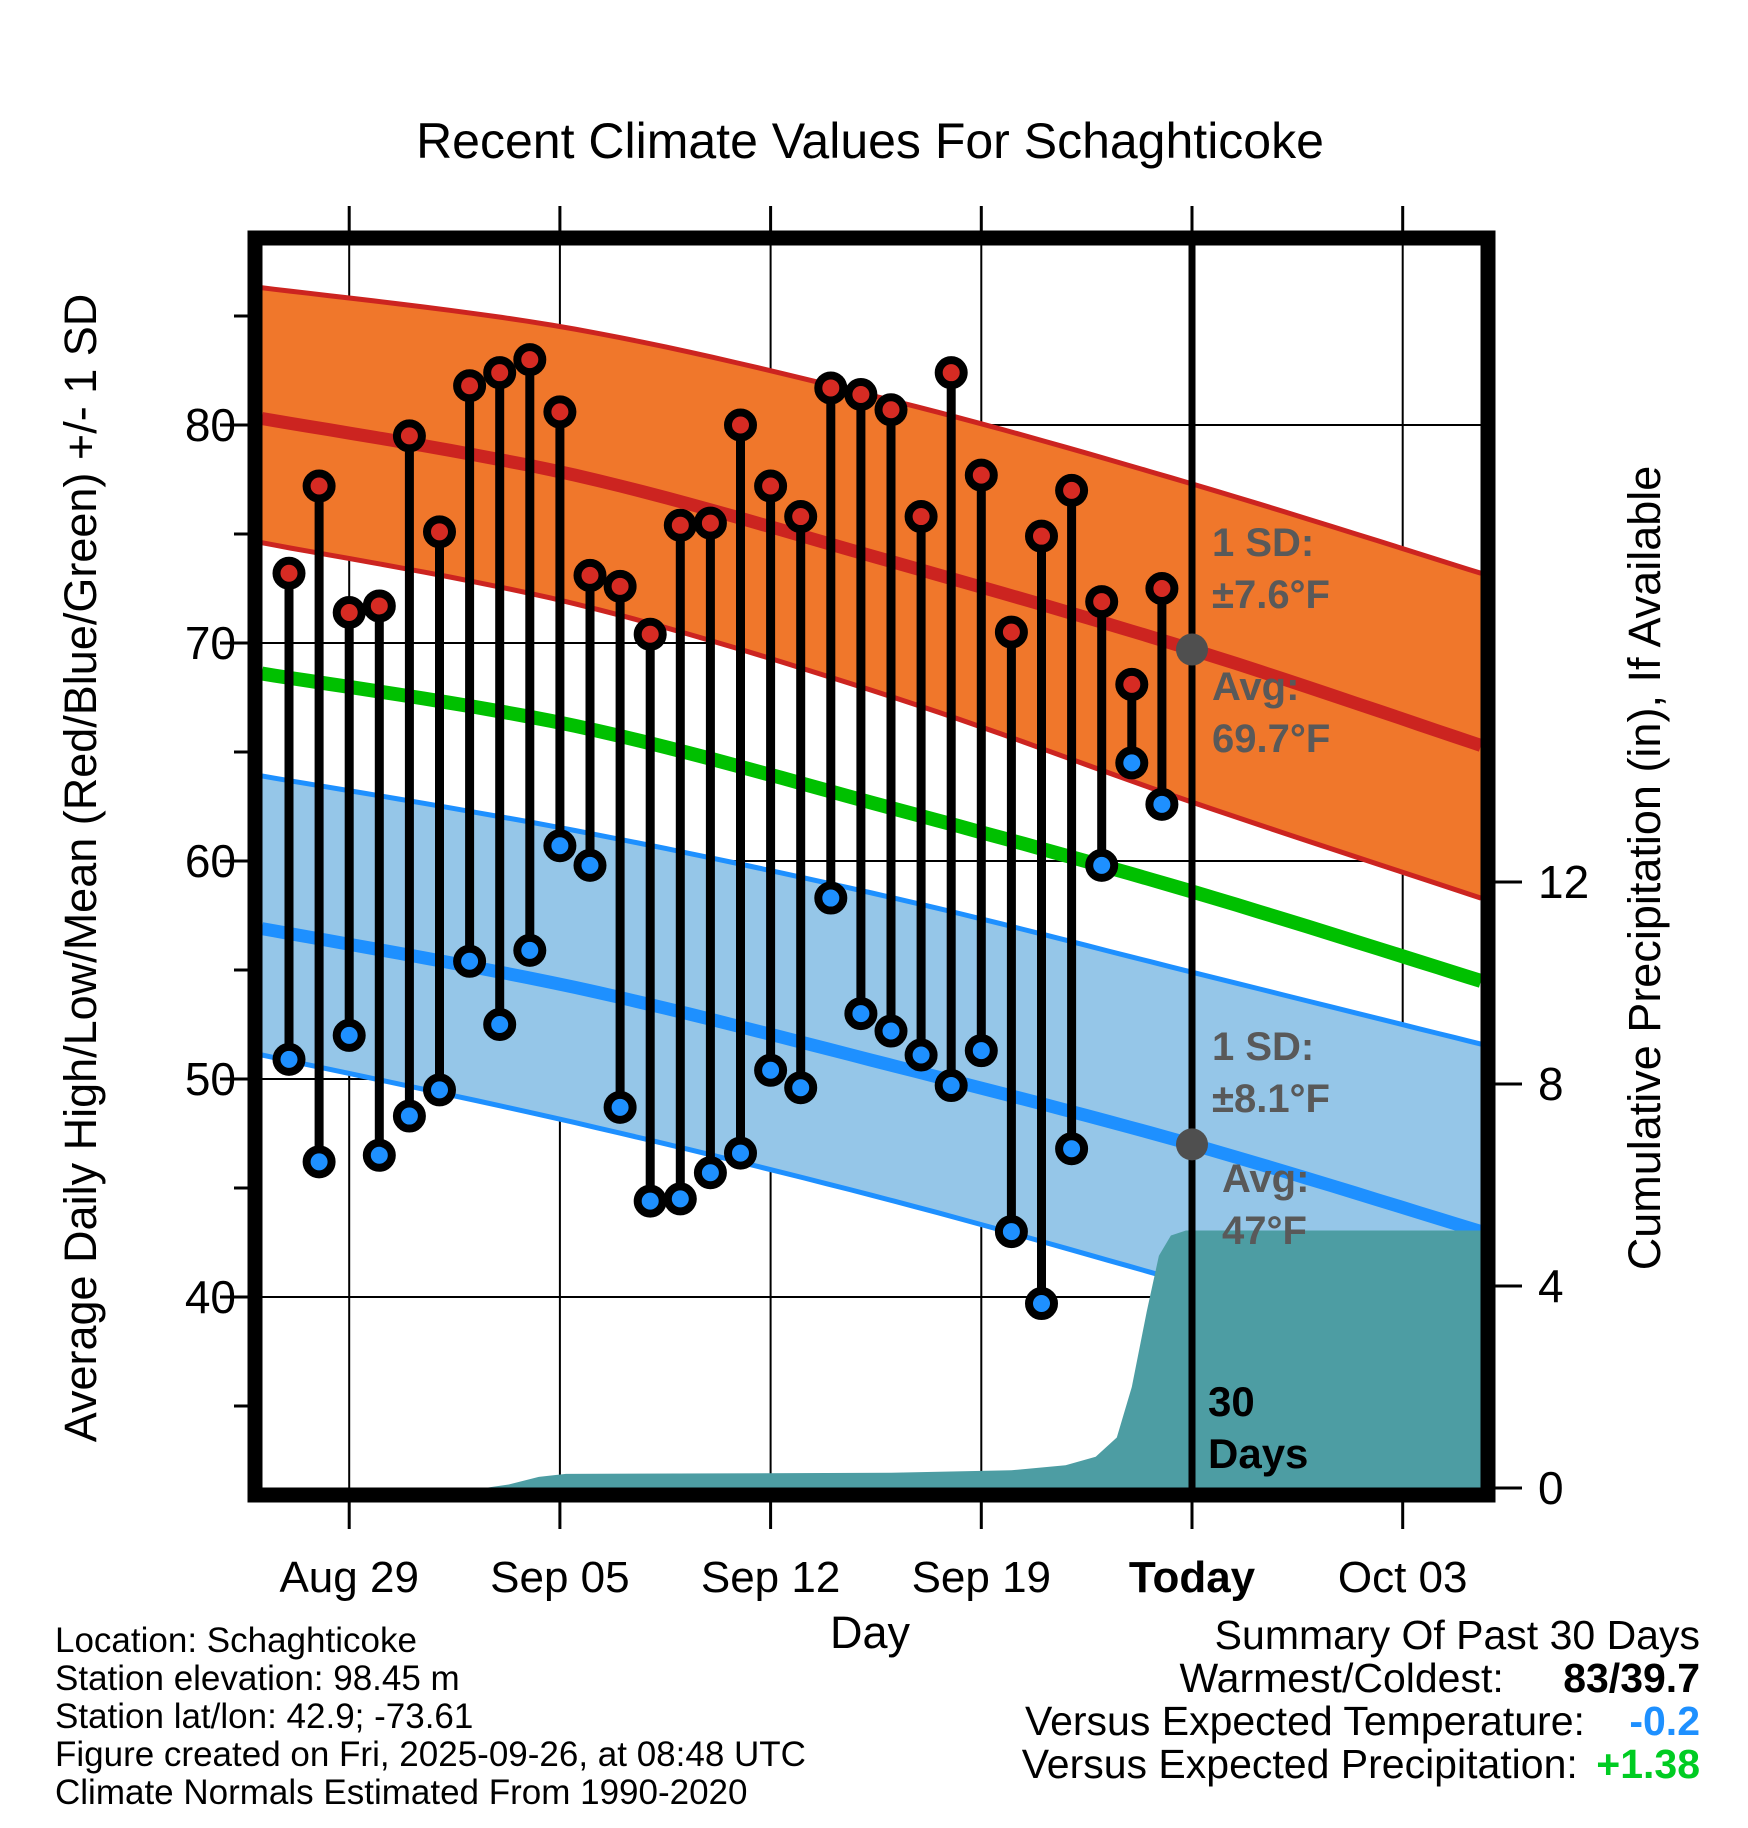 This screenshot has height=1828, width=1748. Describe the element at coordinates (870, 1632) in the screenshot. I see `x-axis-label: Day` at that location.